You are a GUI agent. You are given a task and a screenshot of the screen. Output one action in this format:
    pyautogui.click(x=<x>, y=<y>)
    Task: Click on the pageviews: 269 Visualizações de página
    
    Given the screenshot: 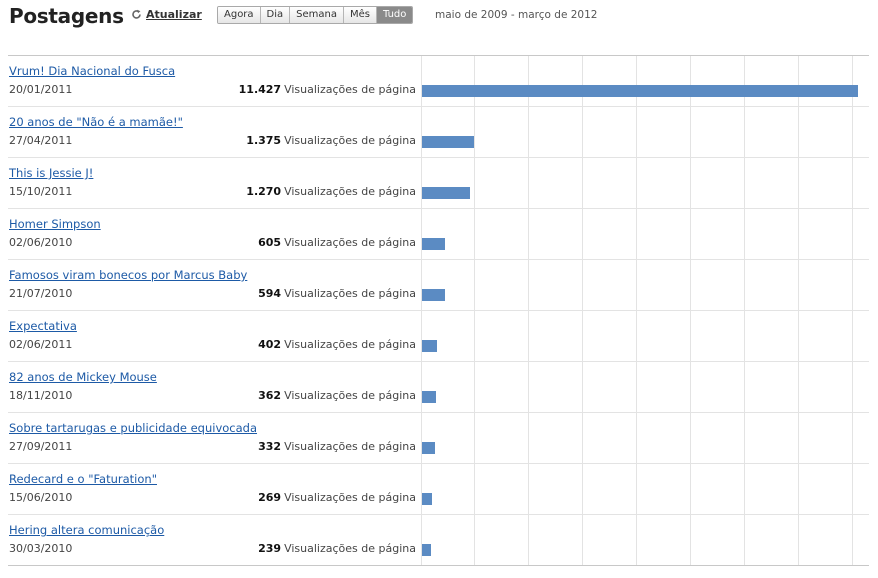 What is the action you would take?
    pyautogui.click(x=337, y=497)
    